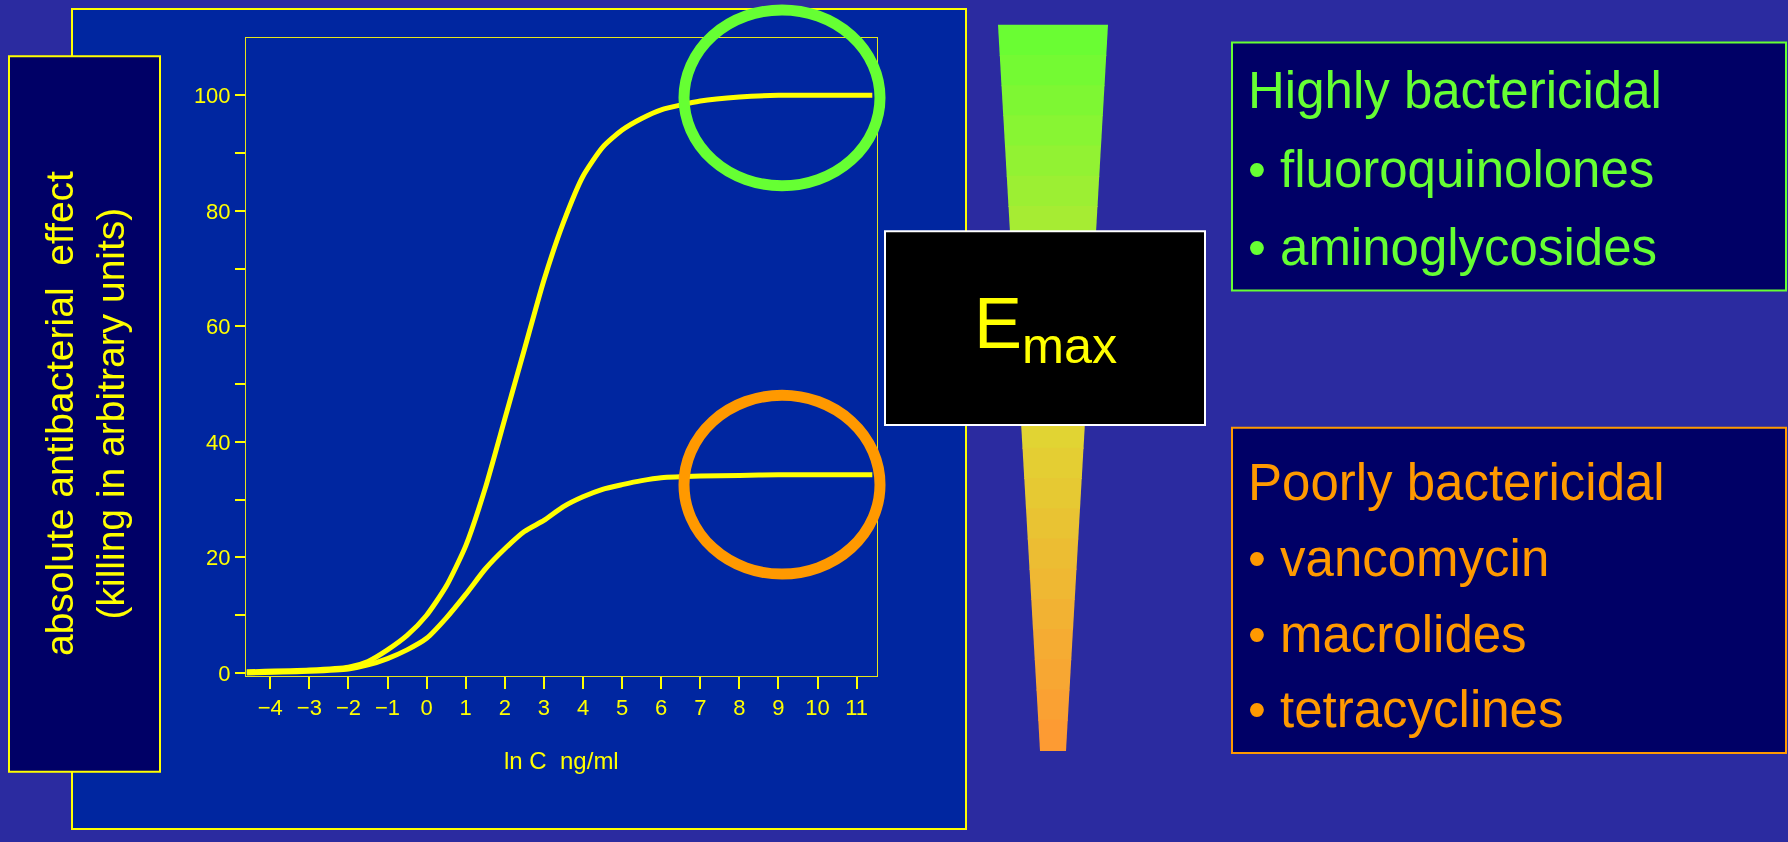 Image resolution: width=1788 pixels, height=842 pixels. Describe the element at coordinates (387, 708) in the screenshot. I see `x-tick-label: −1` at that location.